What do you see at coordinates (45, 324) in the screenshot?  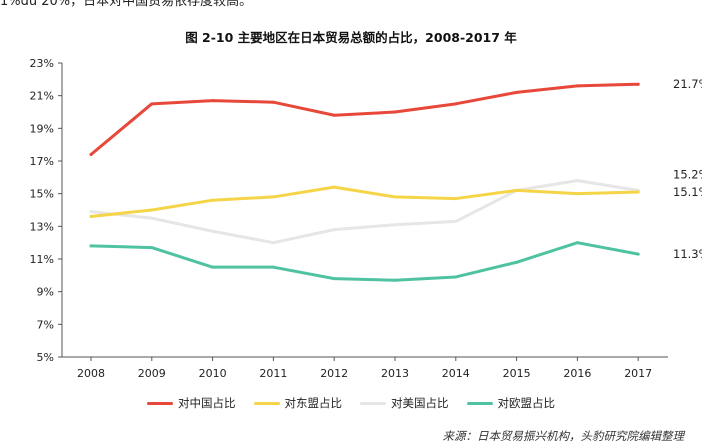 I see `y-tick-label: 7%` at bounding box center [45, 324].